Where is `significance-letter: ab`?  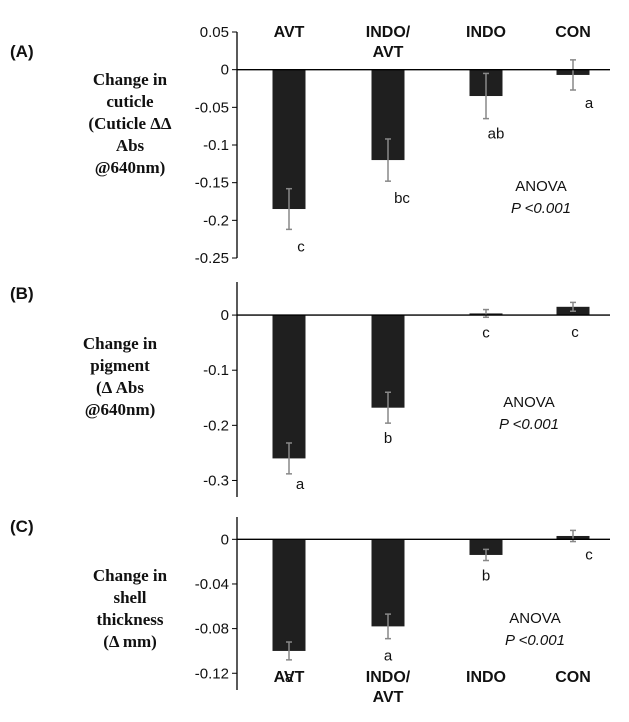 significance-letter: ab is located at coordinates (496, 134).